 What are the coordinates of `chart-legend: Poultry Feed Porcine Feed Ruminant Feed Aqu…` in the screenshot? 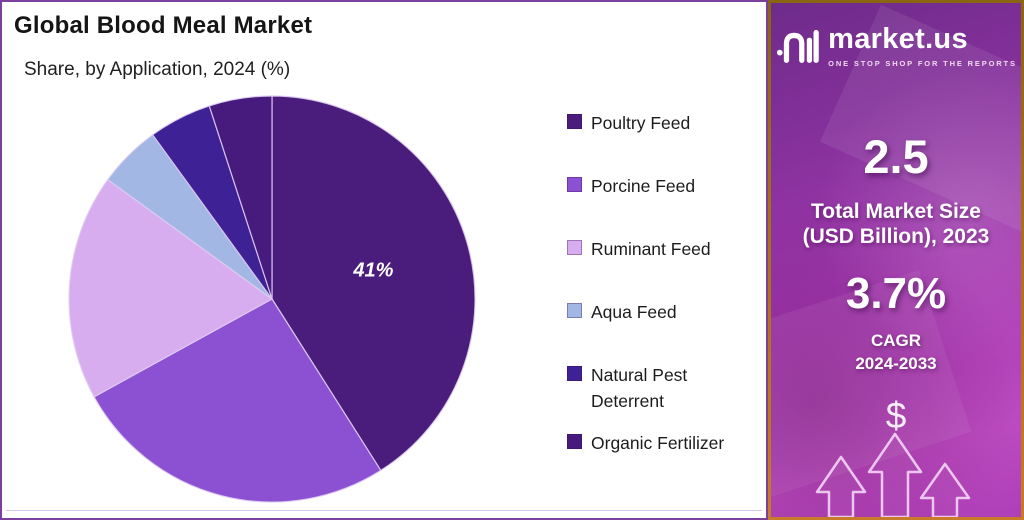 It's located at (659, 301).